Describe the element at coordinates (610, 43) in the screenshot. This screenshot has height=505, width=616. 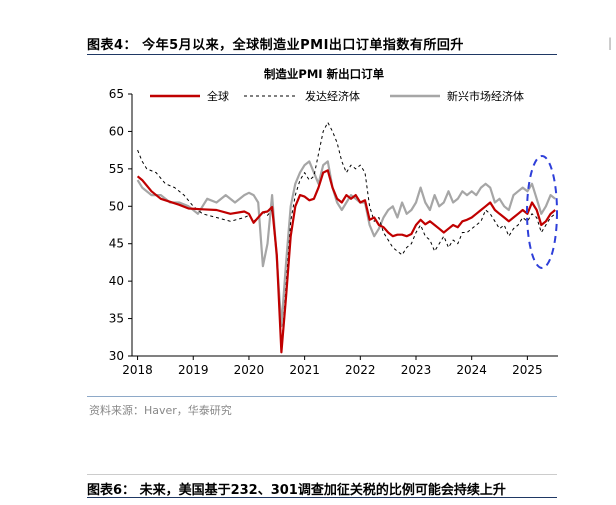
I see `clipped-neighbor-mark: |` at that location.